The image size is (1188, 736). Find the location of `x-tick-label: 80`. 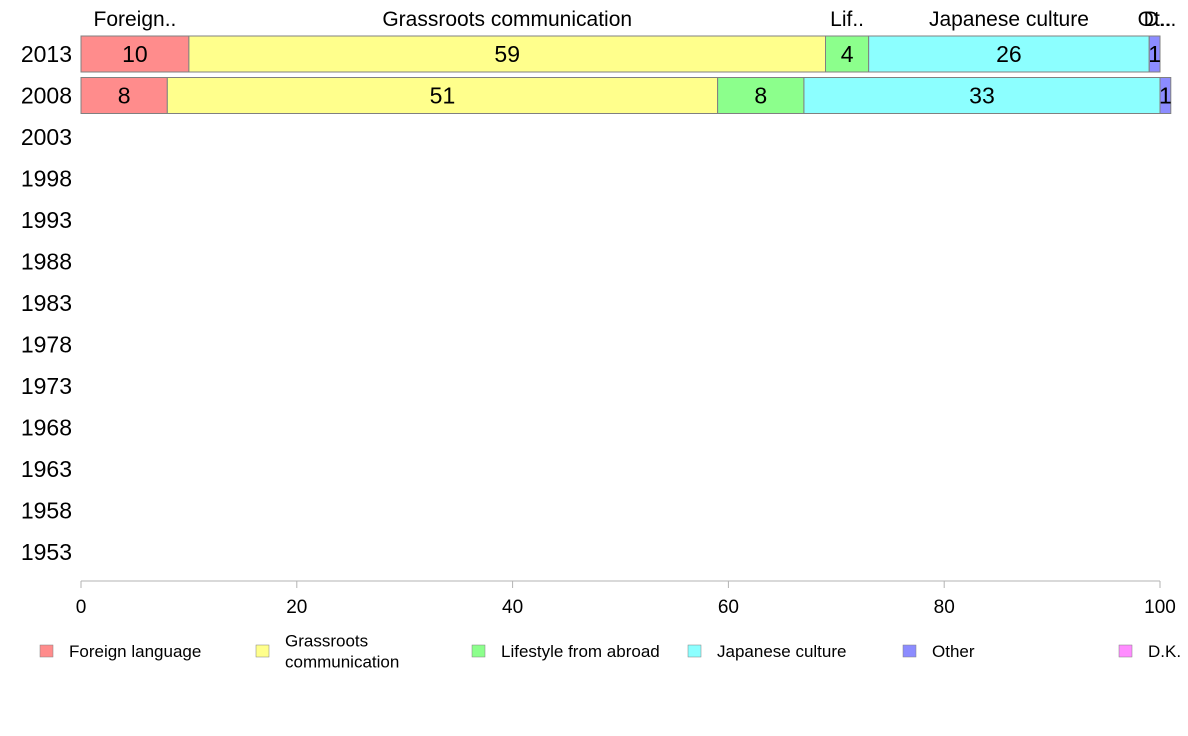

x-tick-label: 80 is located at coordinates (944, 607).